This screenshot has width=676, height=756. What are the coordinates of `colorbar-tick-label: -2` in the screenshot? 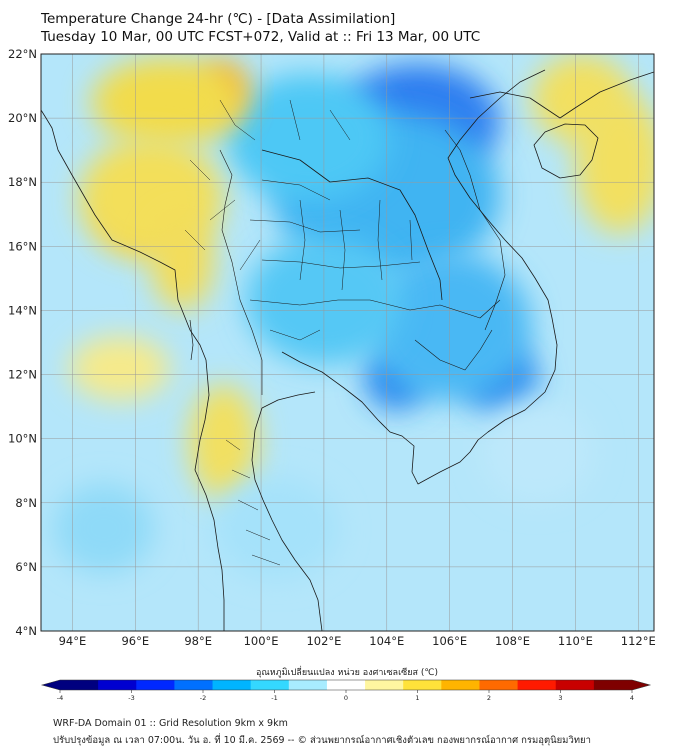 It's located at (203, 698).